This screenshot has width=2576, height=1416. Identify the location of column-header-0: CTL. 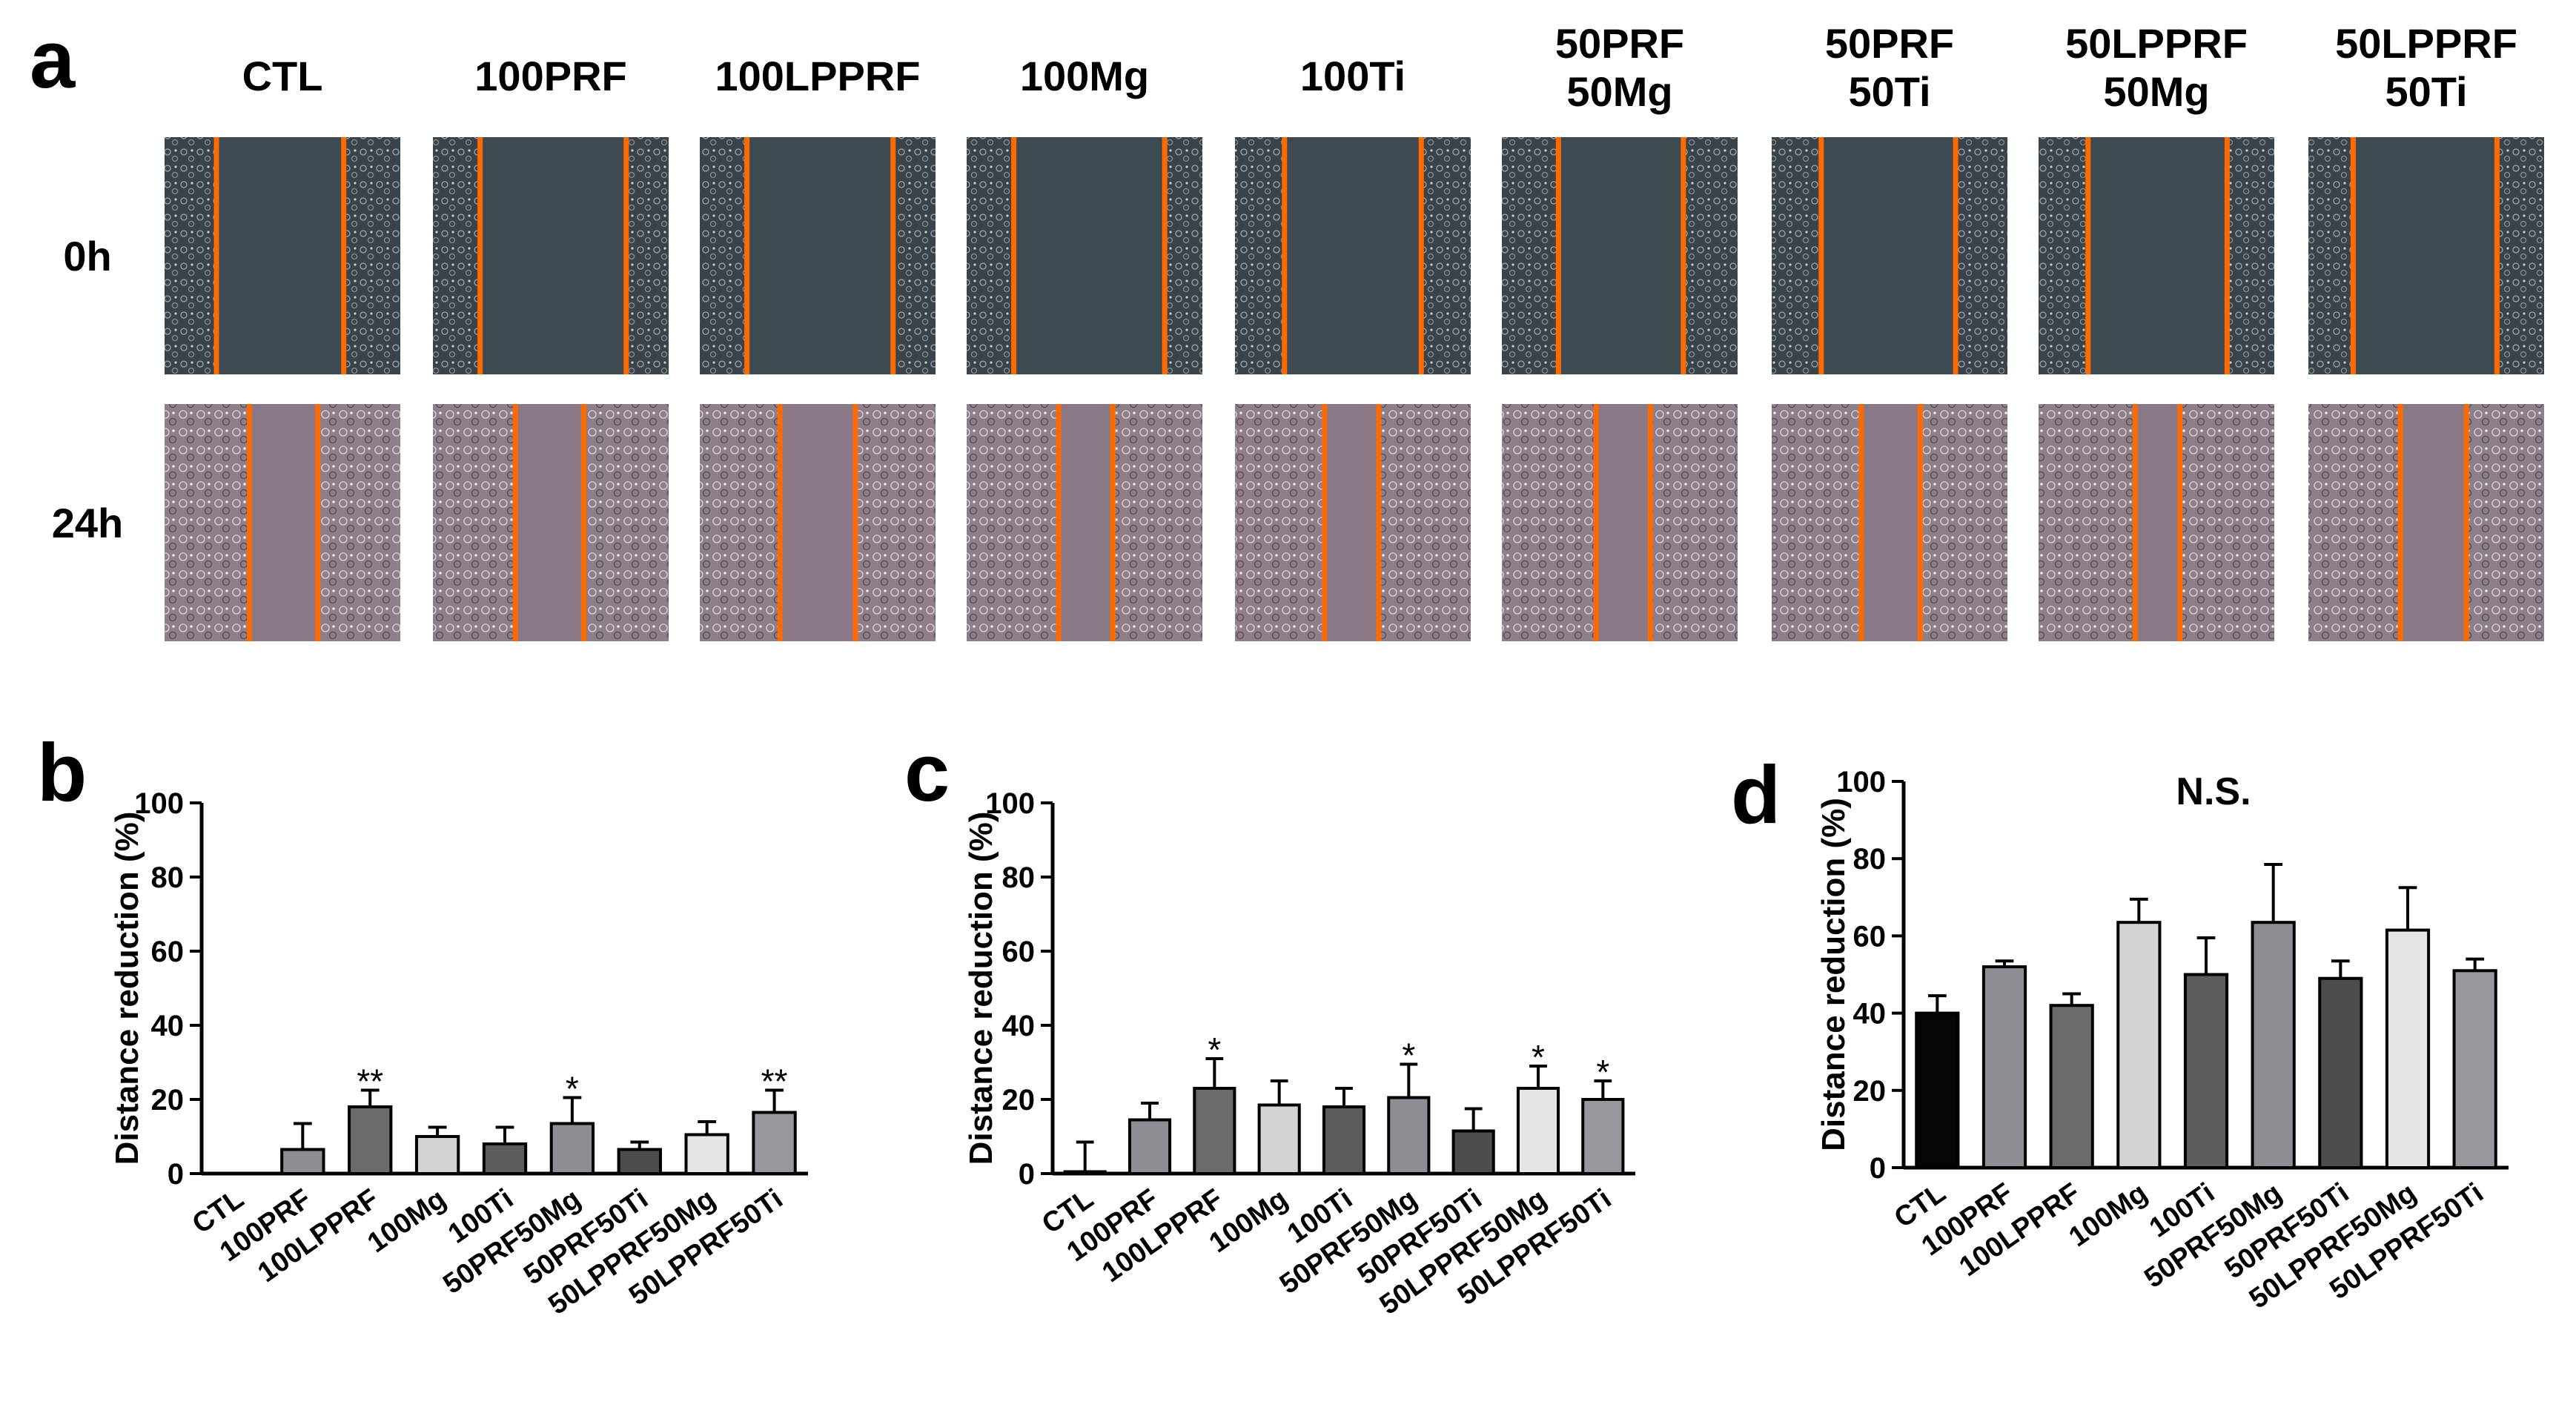
(282, 76).